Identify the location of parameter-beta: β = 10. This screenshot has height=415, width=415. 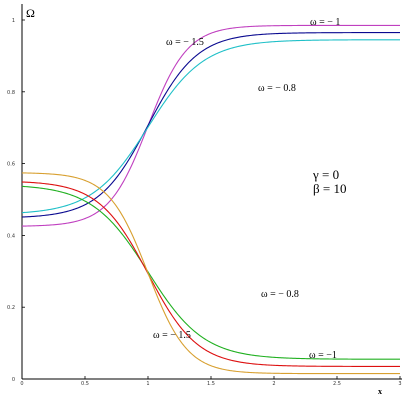
(329, 188).